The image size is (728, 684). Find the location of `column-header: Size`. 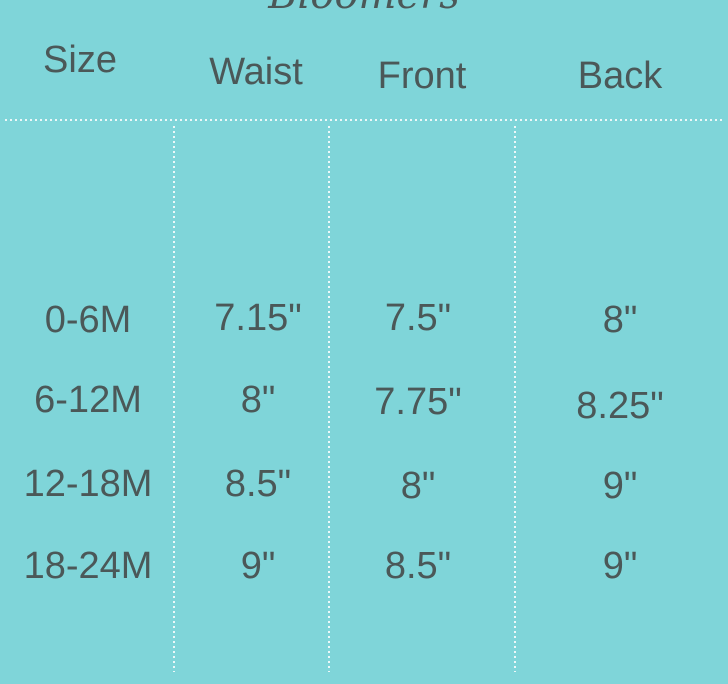

column-header: Size is located at coordinates (80, 60).